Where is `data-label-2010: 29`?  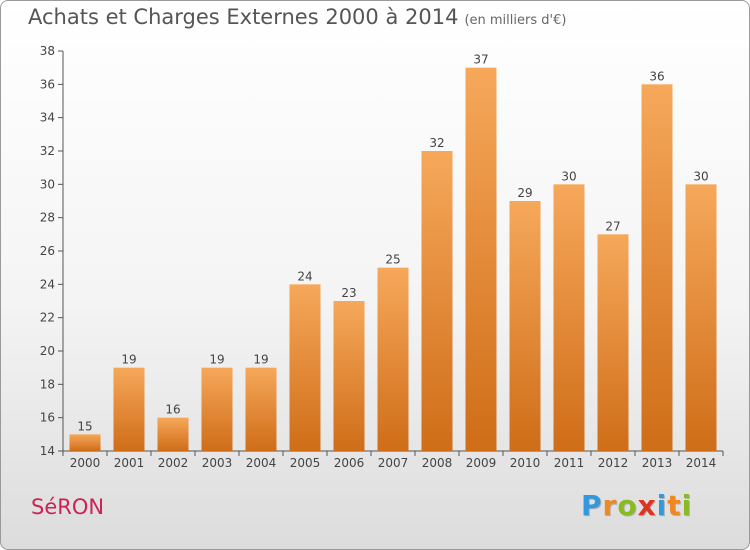 data-label-2010: 29 is located at coordinates (524, 193).